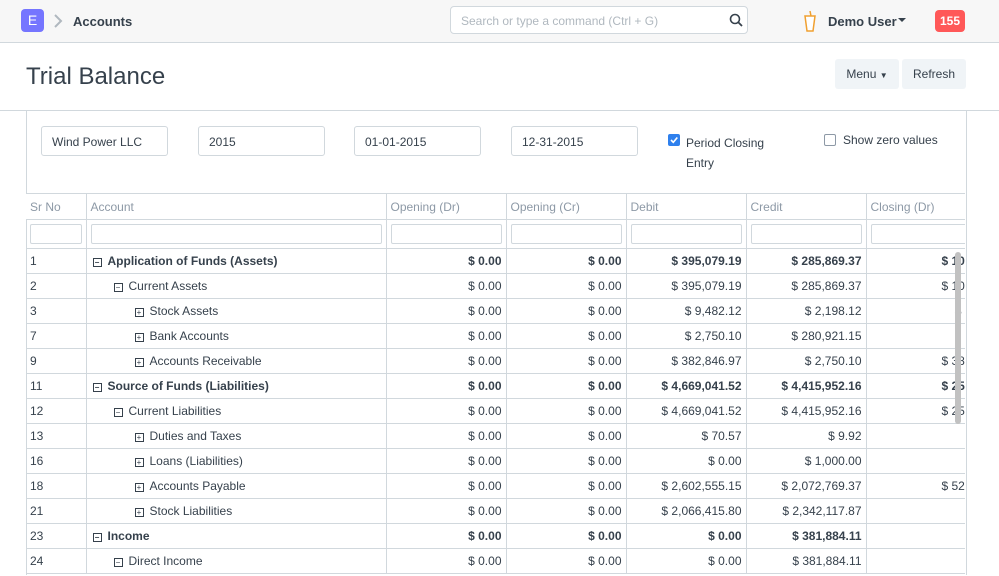 The width and height of the screenshot is (999, 576). I want to click on cell: $ 2,750.10, so click(686, 336).